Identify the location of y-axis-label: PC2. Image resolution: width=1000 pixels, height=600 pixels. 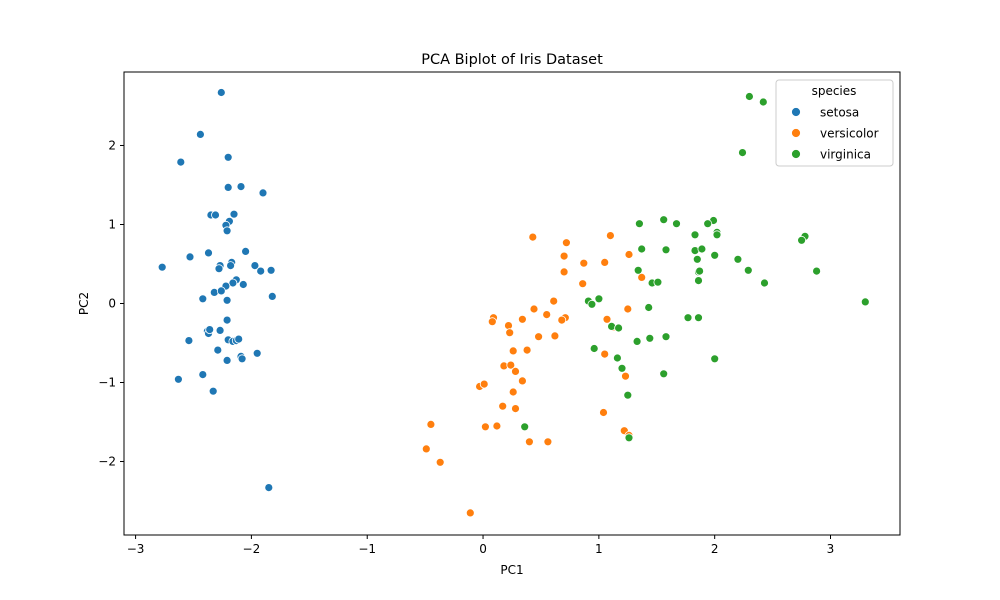
(84, 303).